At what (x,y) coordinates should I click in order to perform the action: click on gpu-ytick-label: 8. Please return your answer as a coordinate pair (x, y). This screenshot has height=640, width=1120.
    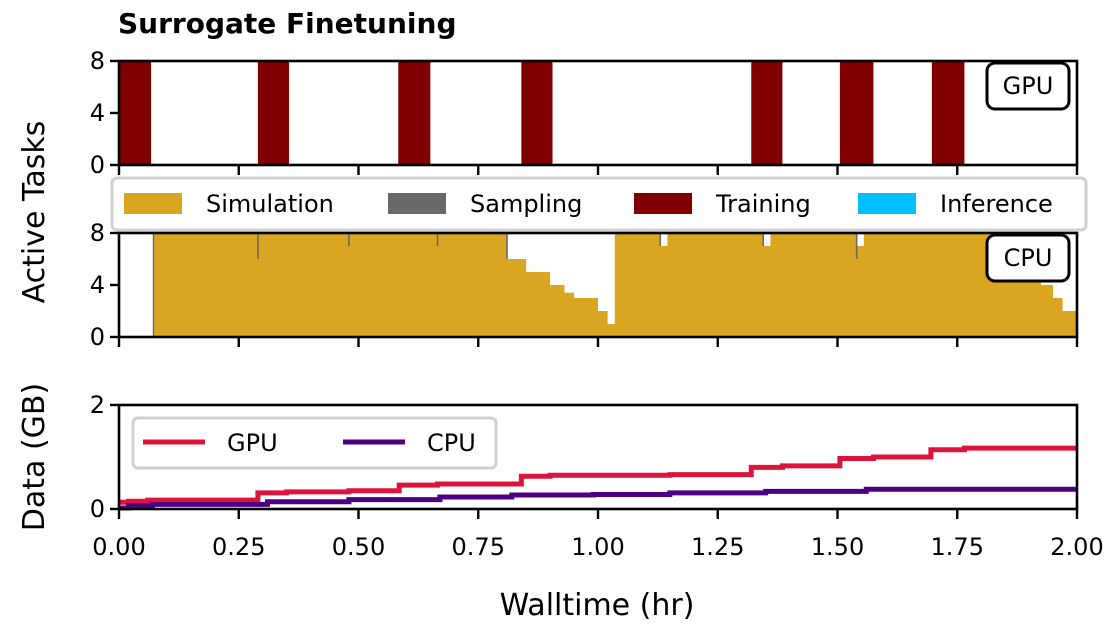
    Looking at the image, I should click on (97, 61).